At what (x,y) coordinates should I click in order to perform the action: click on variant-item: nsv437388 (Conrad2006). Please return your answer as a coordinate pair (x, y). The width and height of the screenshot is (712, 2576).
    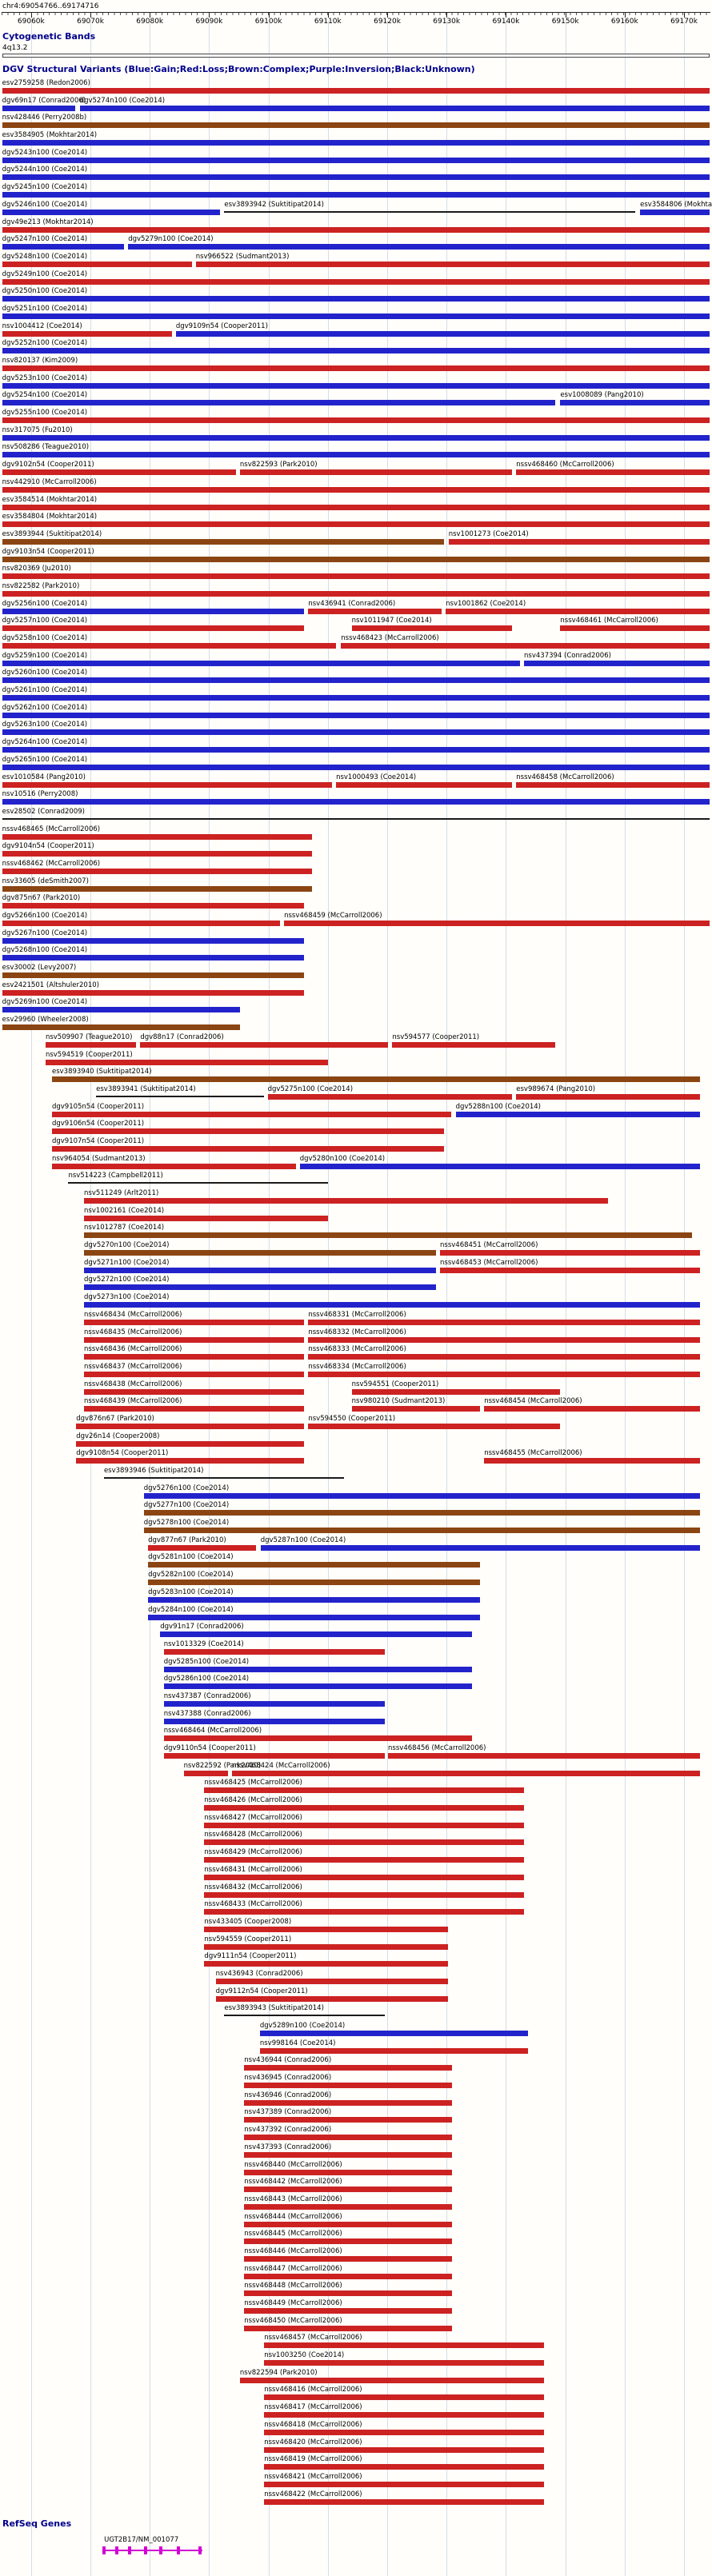
    Looking at the image, I should click on (274, 1718).